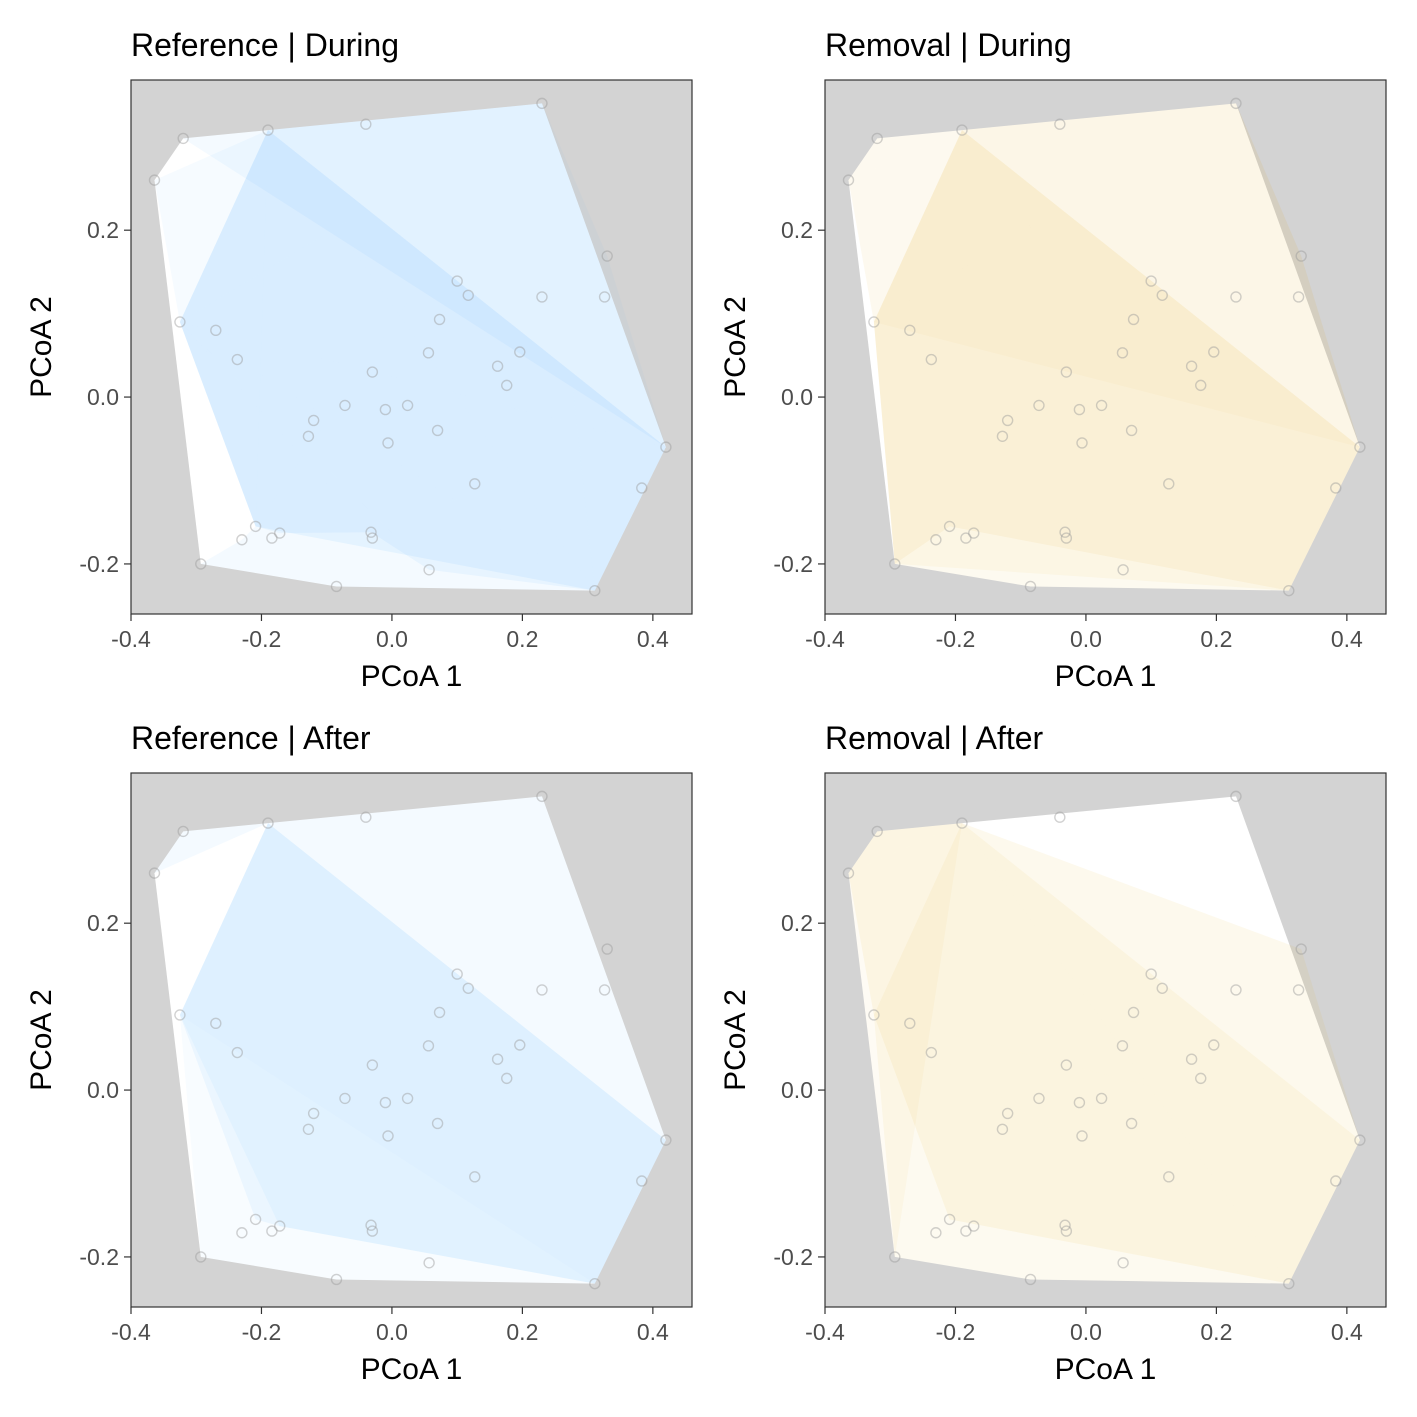 The width and height of the screenshot is (1417, 1417). I want to click on x-tick-label: -0.4, so click(131, 1332).